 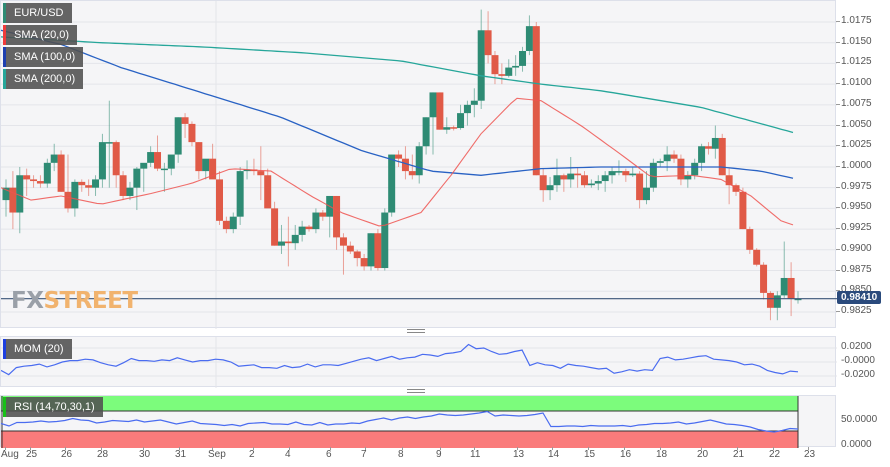 I want to click on legend-swatch-rsi, so click(x=4, y=407).